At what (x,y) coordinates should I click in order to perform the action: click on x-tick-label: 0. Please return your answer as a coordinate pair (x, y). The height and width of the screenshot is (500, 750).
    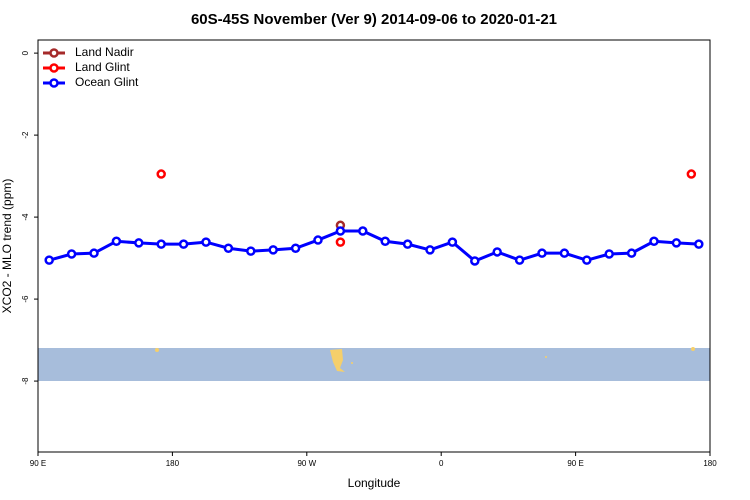
    Looking at the image, I should click on (441, 463).